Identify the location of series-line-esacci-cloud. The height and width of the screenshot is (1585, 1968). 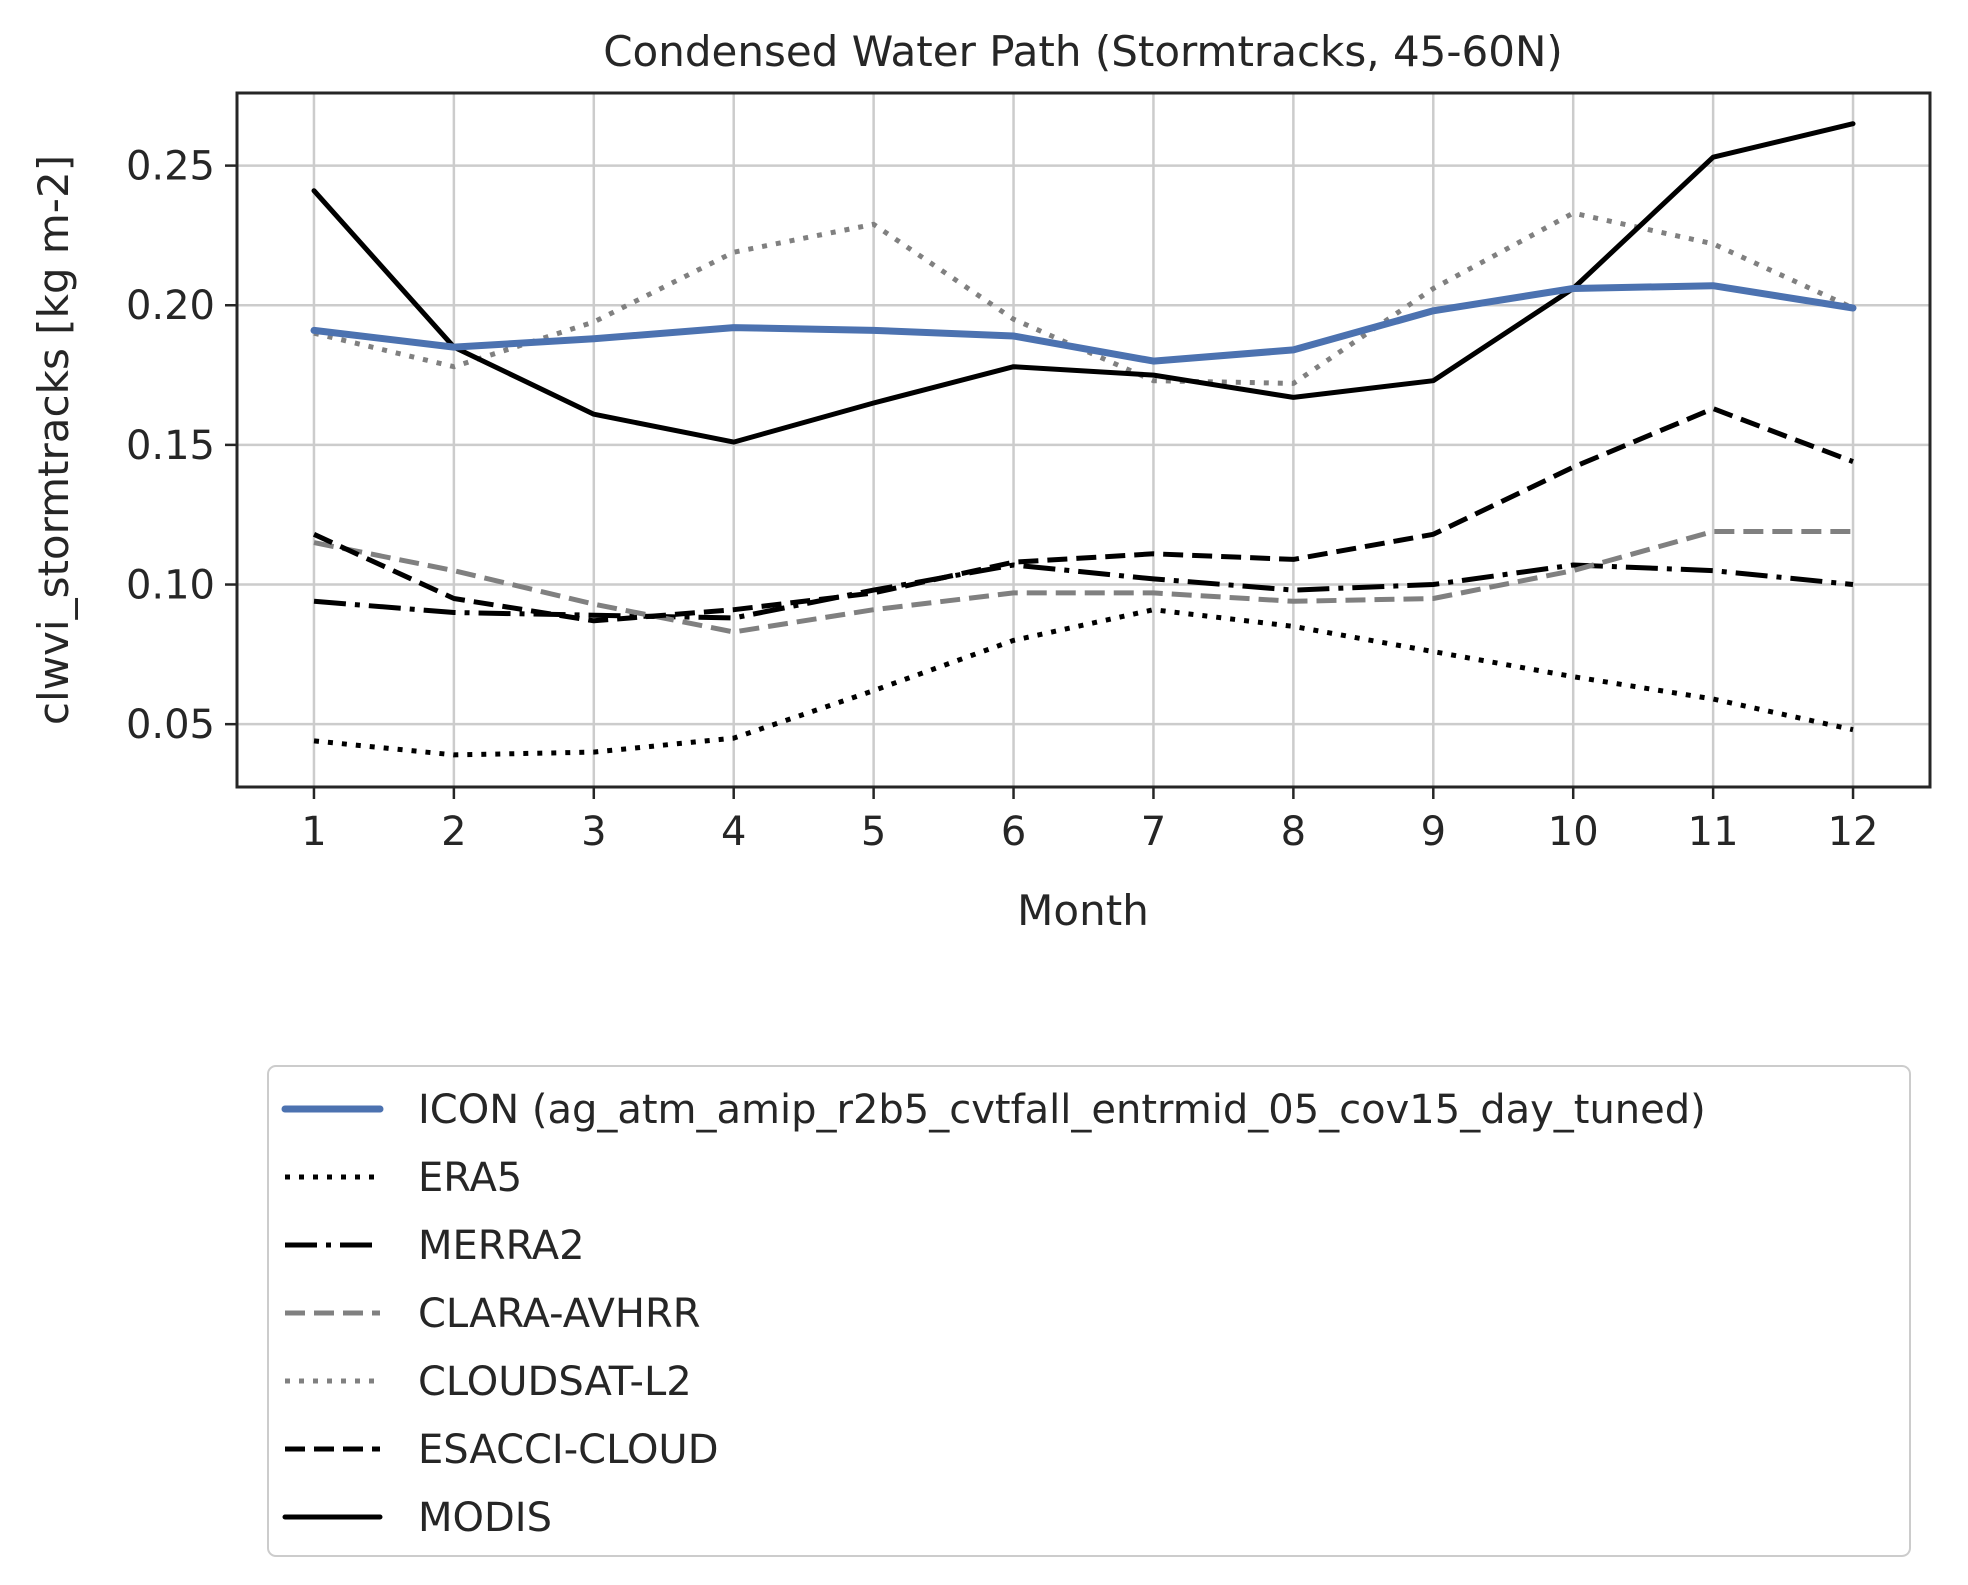
(1083, 515).